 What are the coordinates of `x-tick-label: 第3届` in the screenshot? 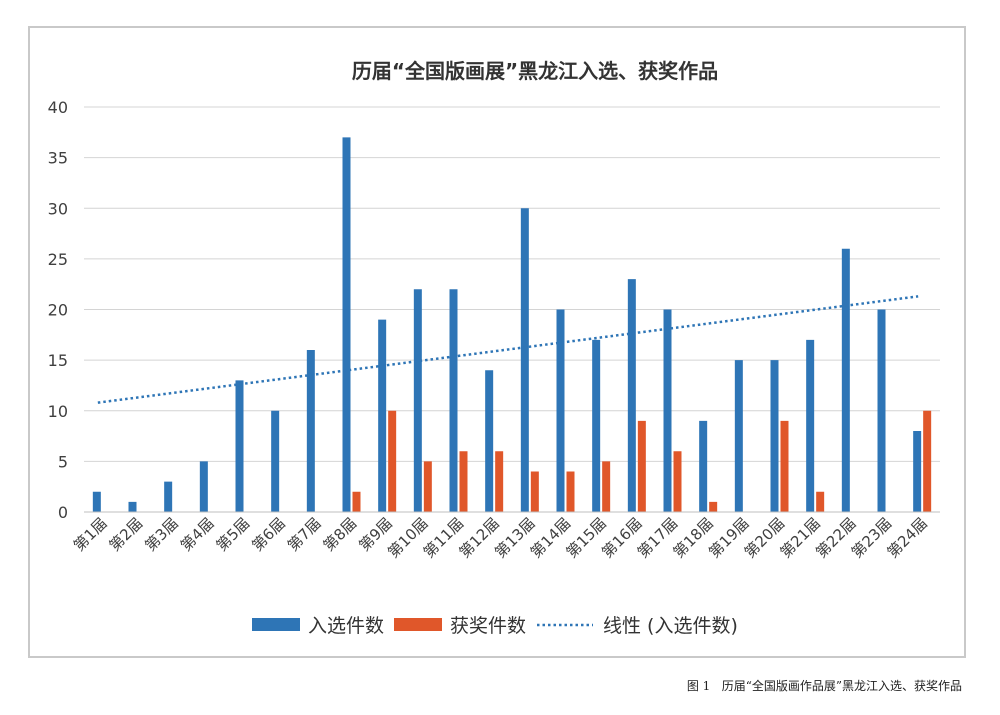 It's located at (161, 534).